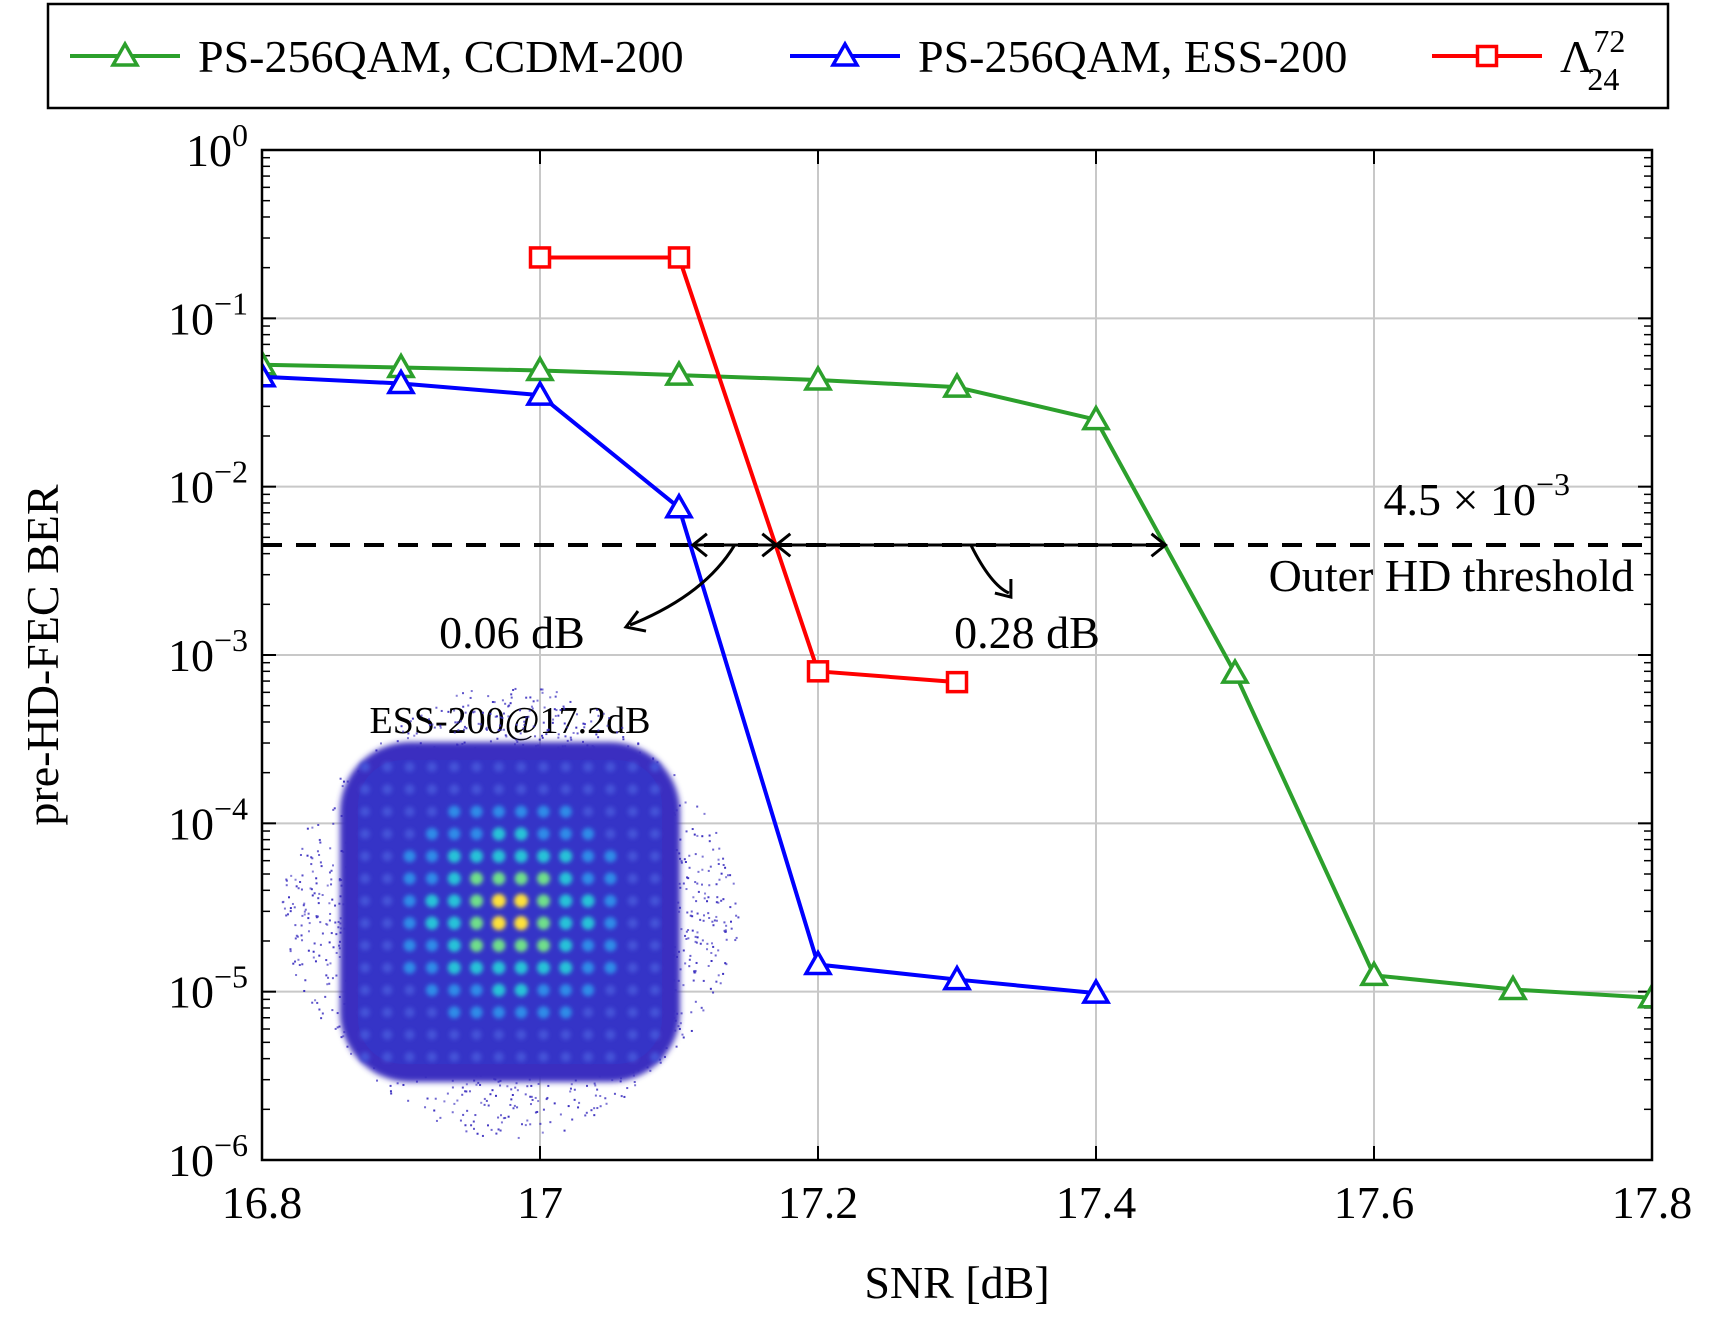  What do you see at coordinates (956, 1282) in the screenshot?
I see `x-axis-label: SNR [dB]` at bounding box center [956, 1282].